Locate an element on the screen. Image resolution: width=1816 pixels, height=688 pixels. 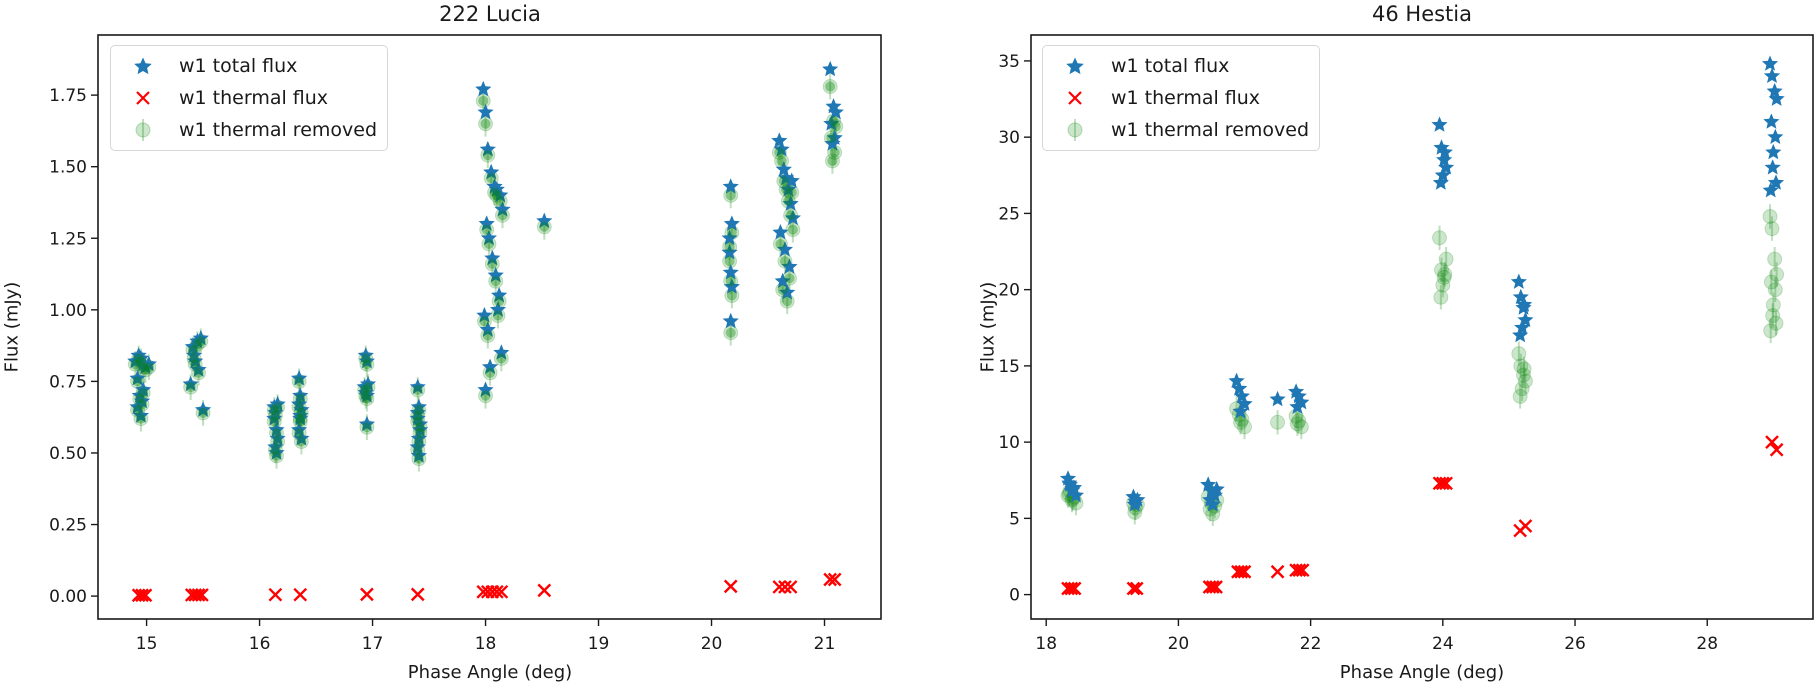
svg-text: 0.75 is located at coordinates (68, 382).